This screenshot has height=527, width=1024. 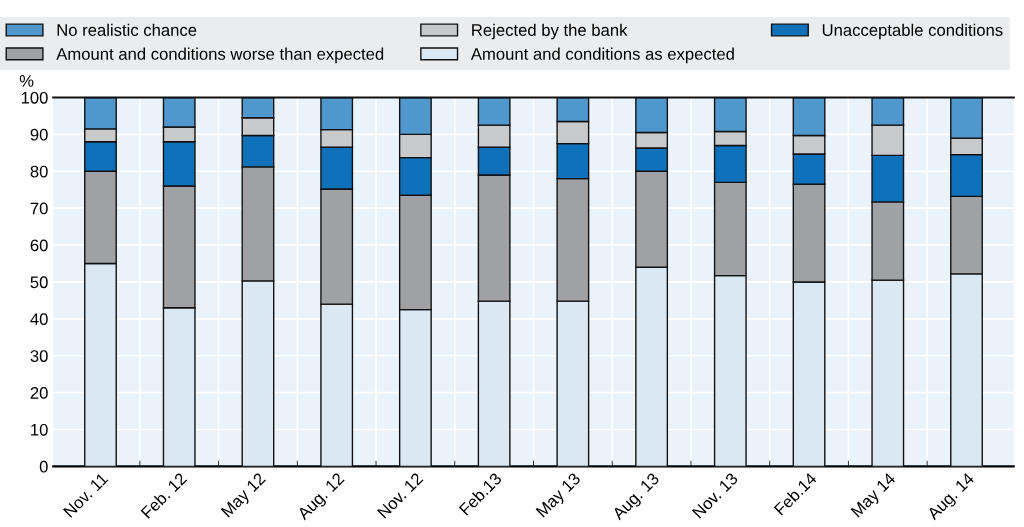 I want to click on y-tick-label: 0, so click(x=43, y=466).